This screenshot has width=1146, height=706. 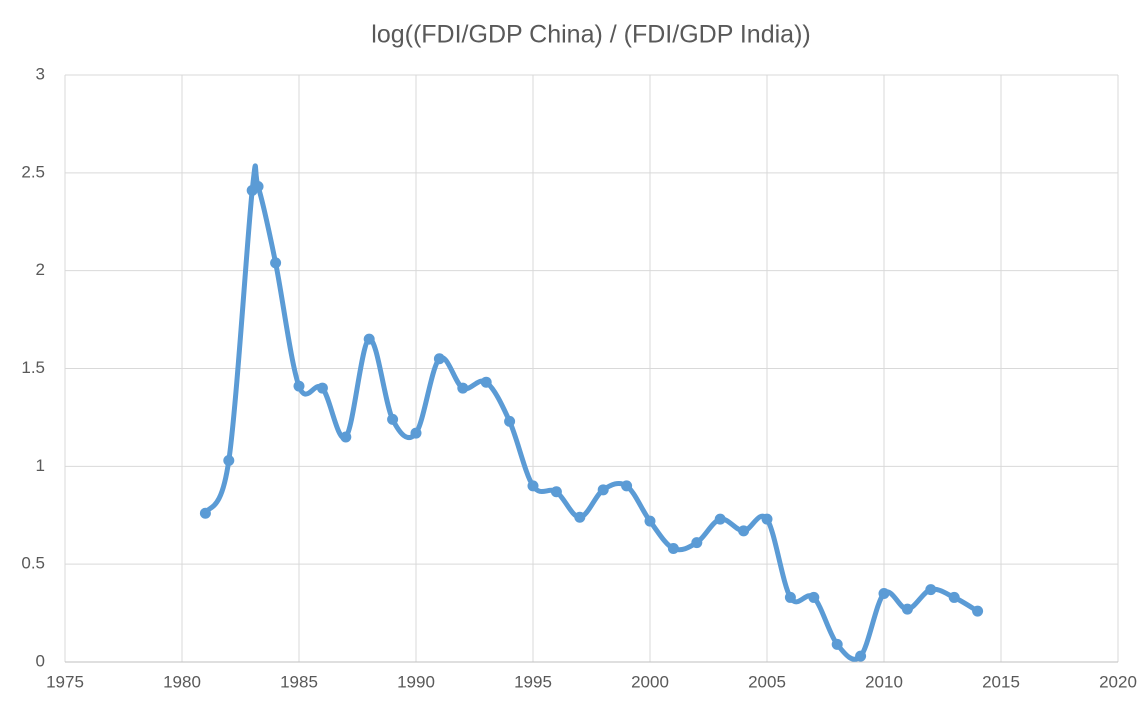 I want to click on y-tick-label: 1.5, so click(x=33, y=367).